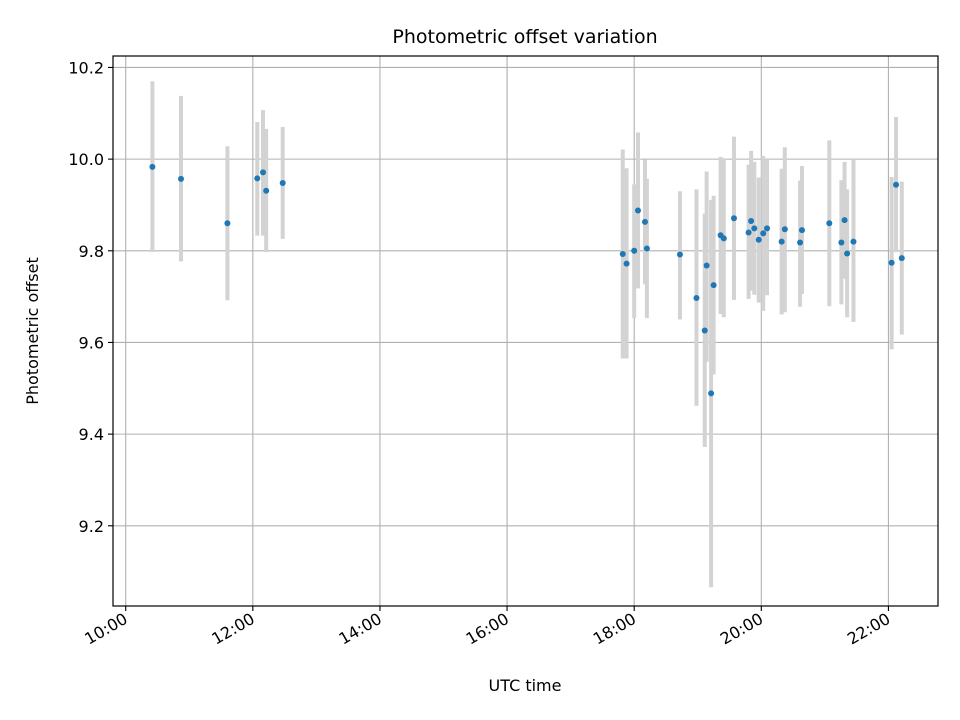 The image size is (960, 720). Describe the element at coordinates (90, 297) in the screenshot. I see `y-axis: 9.2 9.4 9.6 9.8 10.0 10.2` at that location.